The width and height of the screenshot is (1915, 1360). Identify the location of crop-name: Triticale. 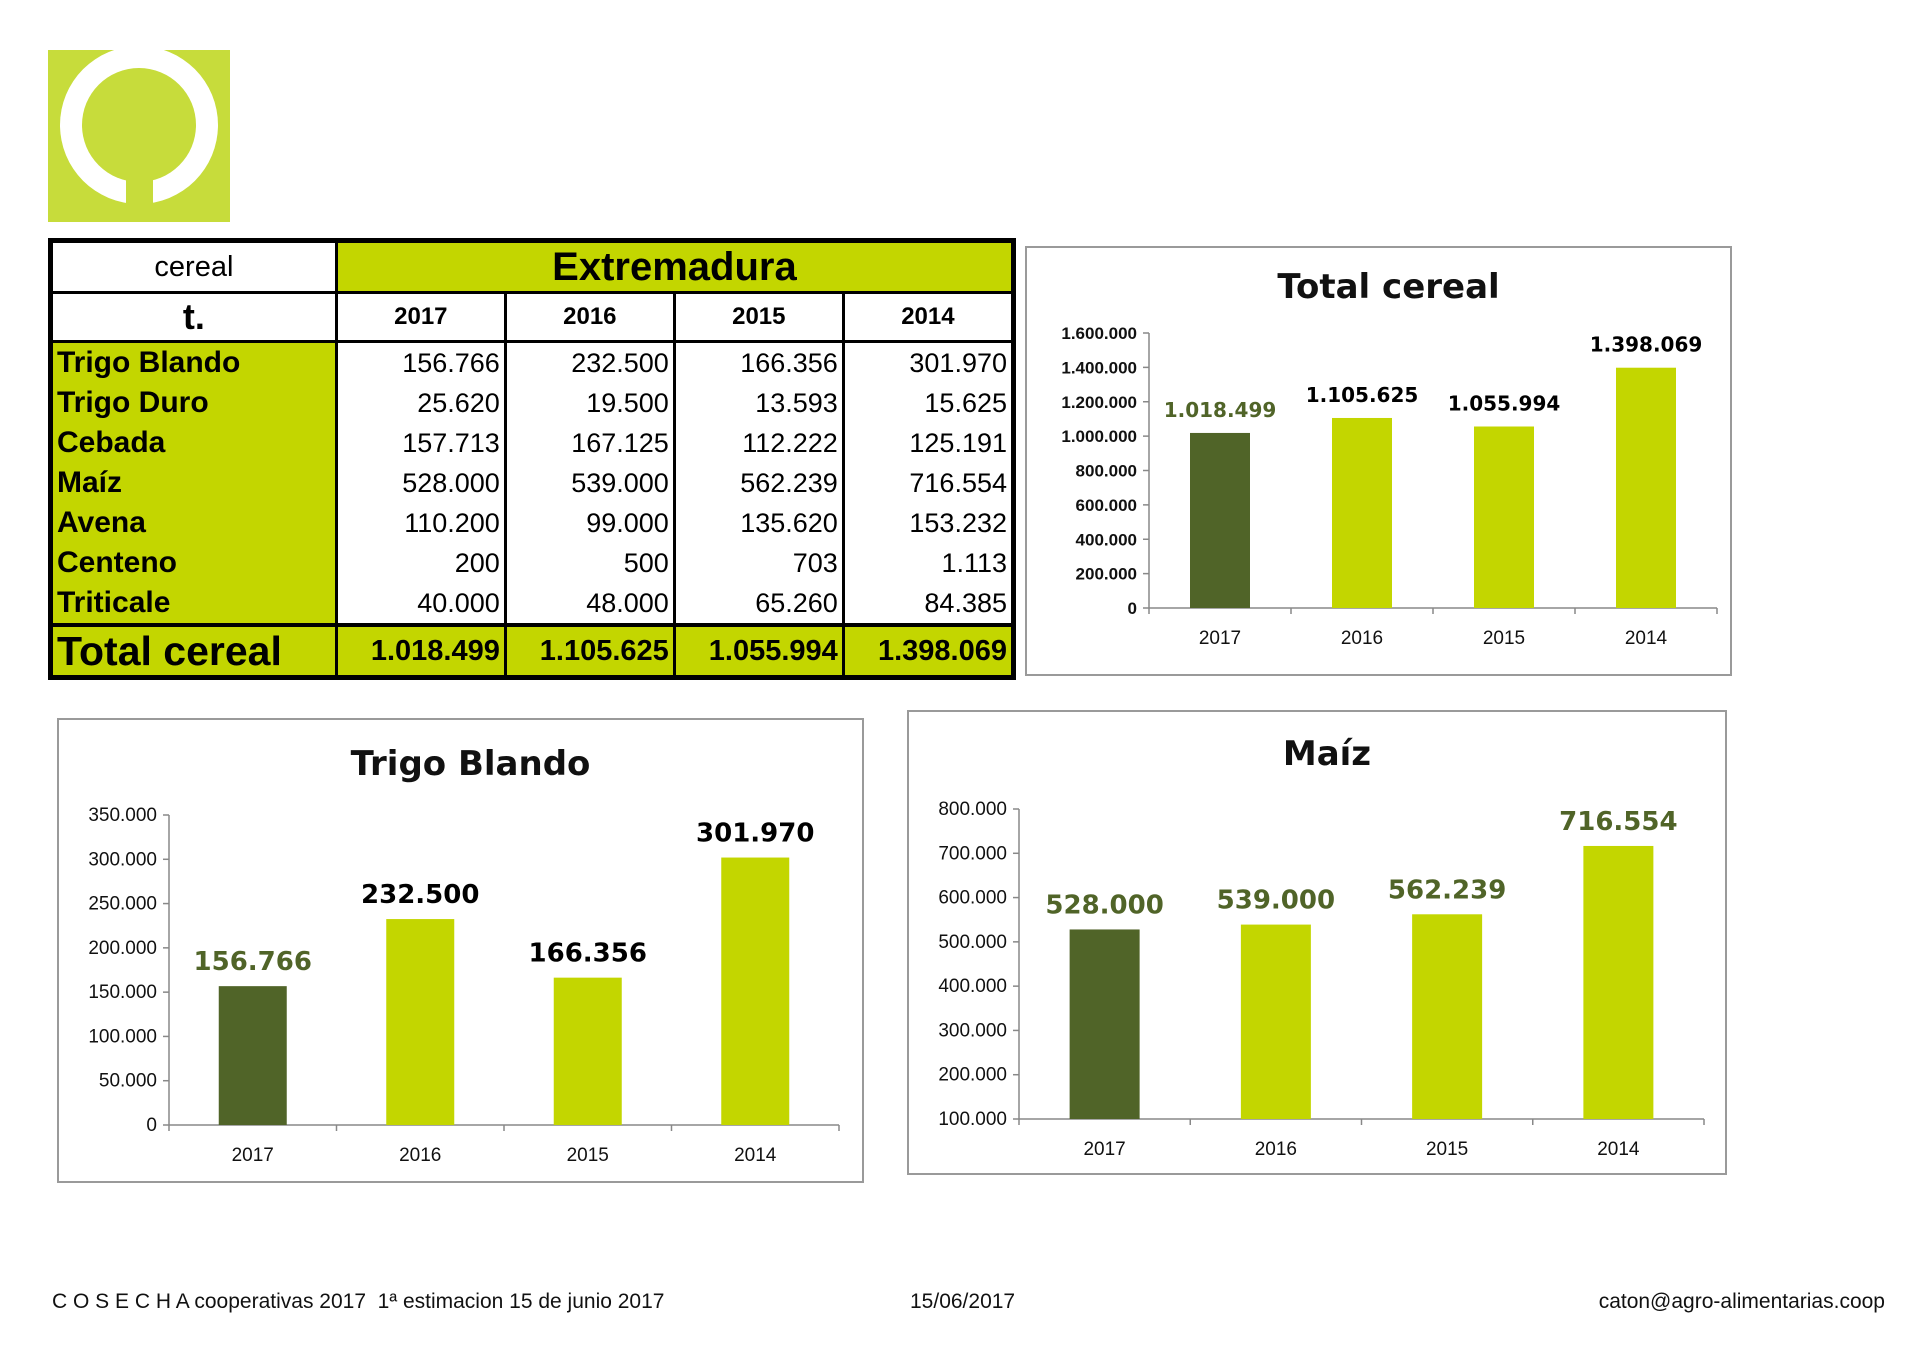
(193, 604).